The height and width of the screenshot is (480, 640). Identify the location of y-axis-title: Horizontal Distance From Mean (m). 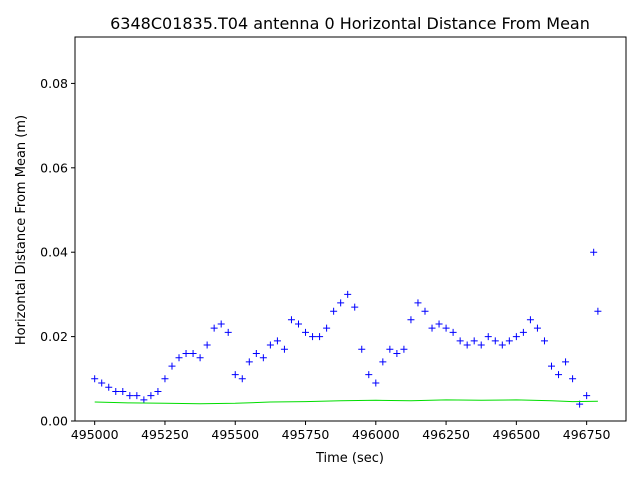
(21, 230).